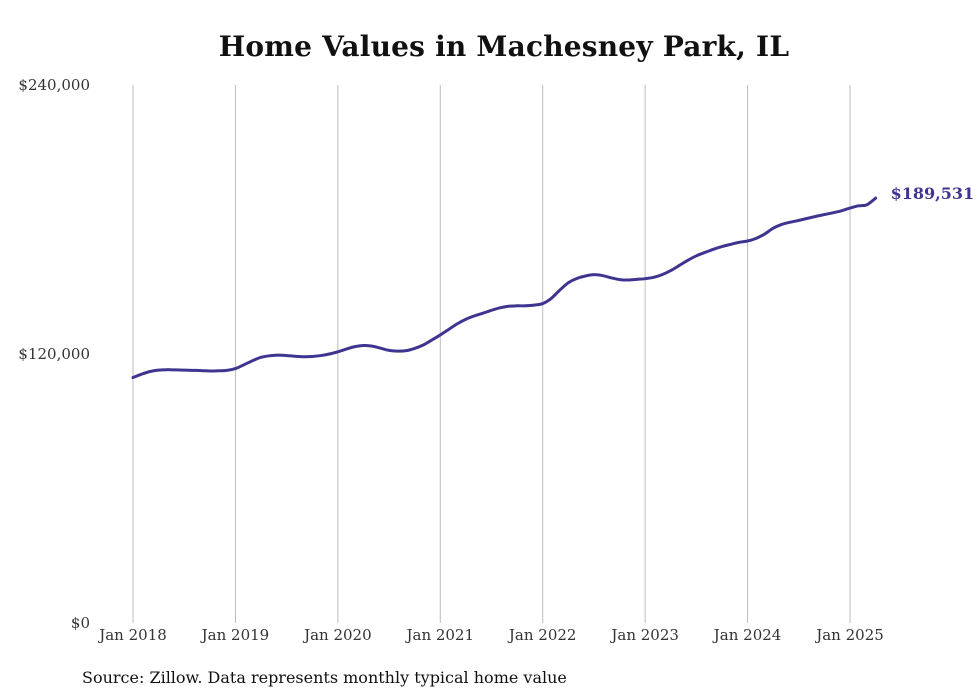 Image resolution: width=980 pixels, height=699 pixels. What do you see at coordinates (337, 635) in the screenshot?
I see `x-tick-label: Jan 2020` at bounding box center [337, 635].